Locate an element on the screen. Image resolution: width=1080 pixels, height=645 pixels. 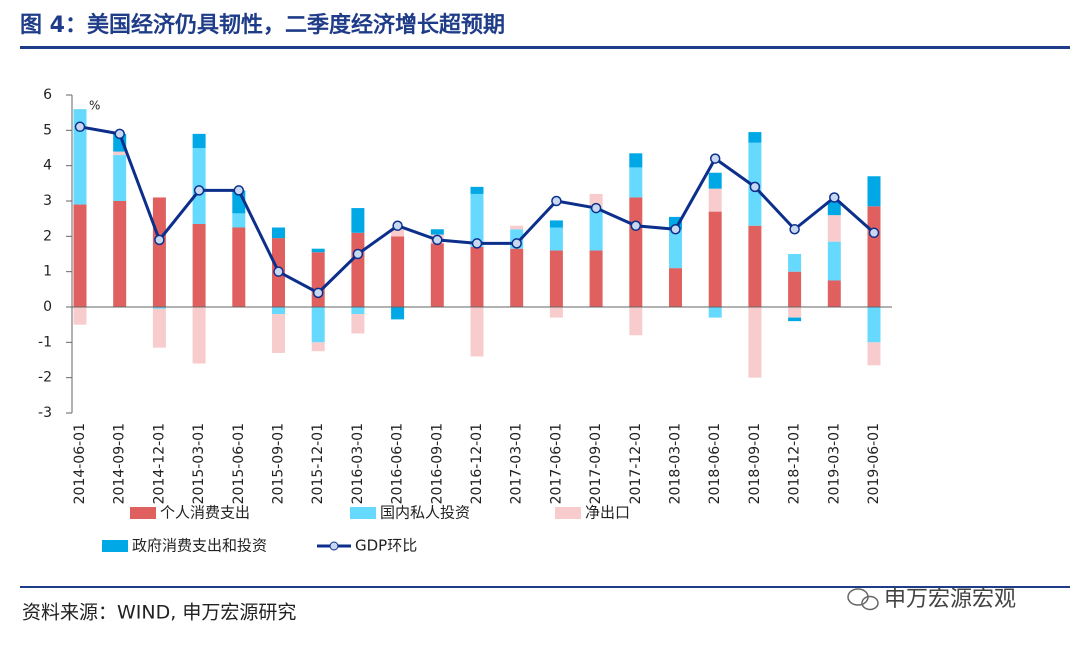
y-tick-label: -1 is located at coordinates (45, 342).